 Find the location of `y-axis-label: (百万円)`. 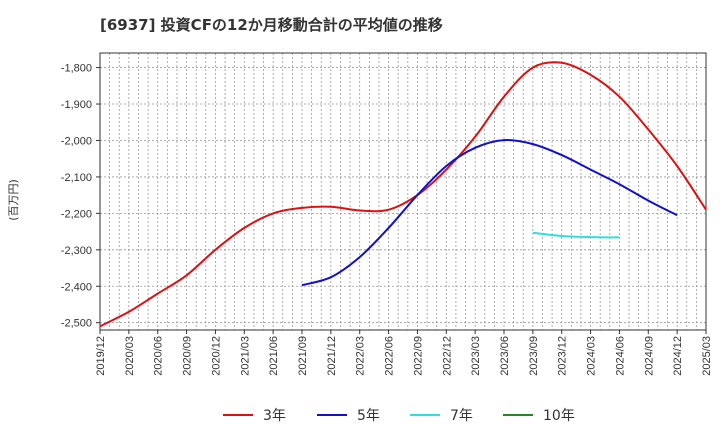

y-axis-label: (百万円) is located at coordinates (13, 200).